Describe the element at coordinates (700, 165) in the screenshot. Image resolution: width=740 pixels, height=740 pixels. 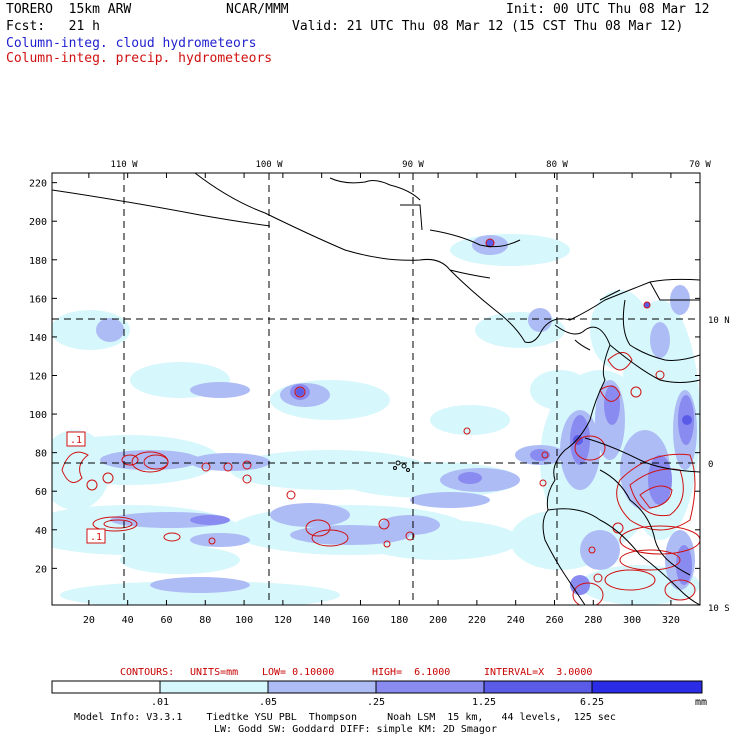
I see `longitude-label: 70 W` at that location.